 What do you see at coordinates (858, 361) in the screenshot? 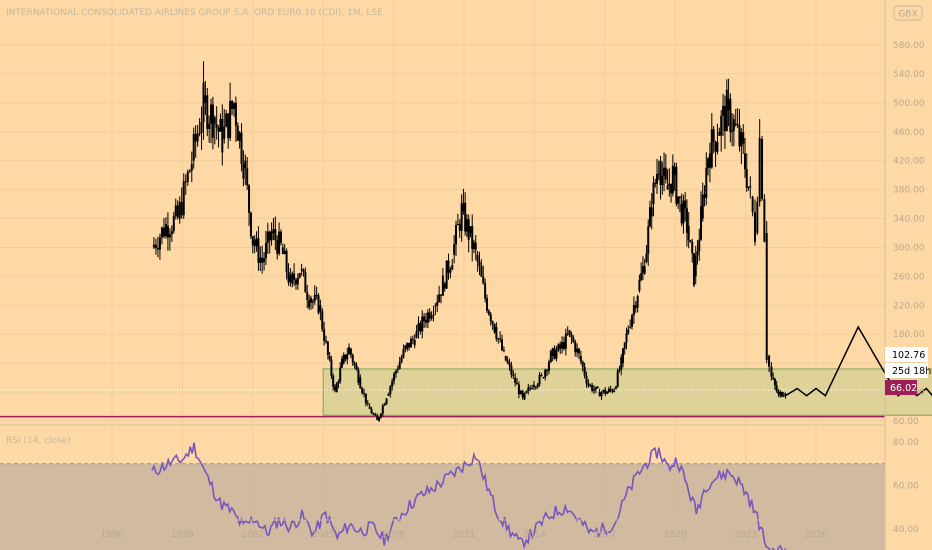
I see `projection-line` at bounding box center [858, 361].